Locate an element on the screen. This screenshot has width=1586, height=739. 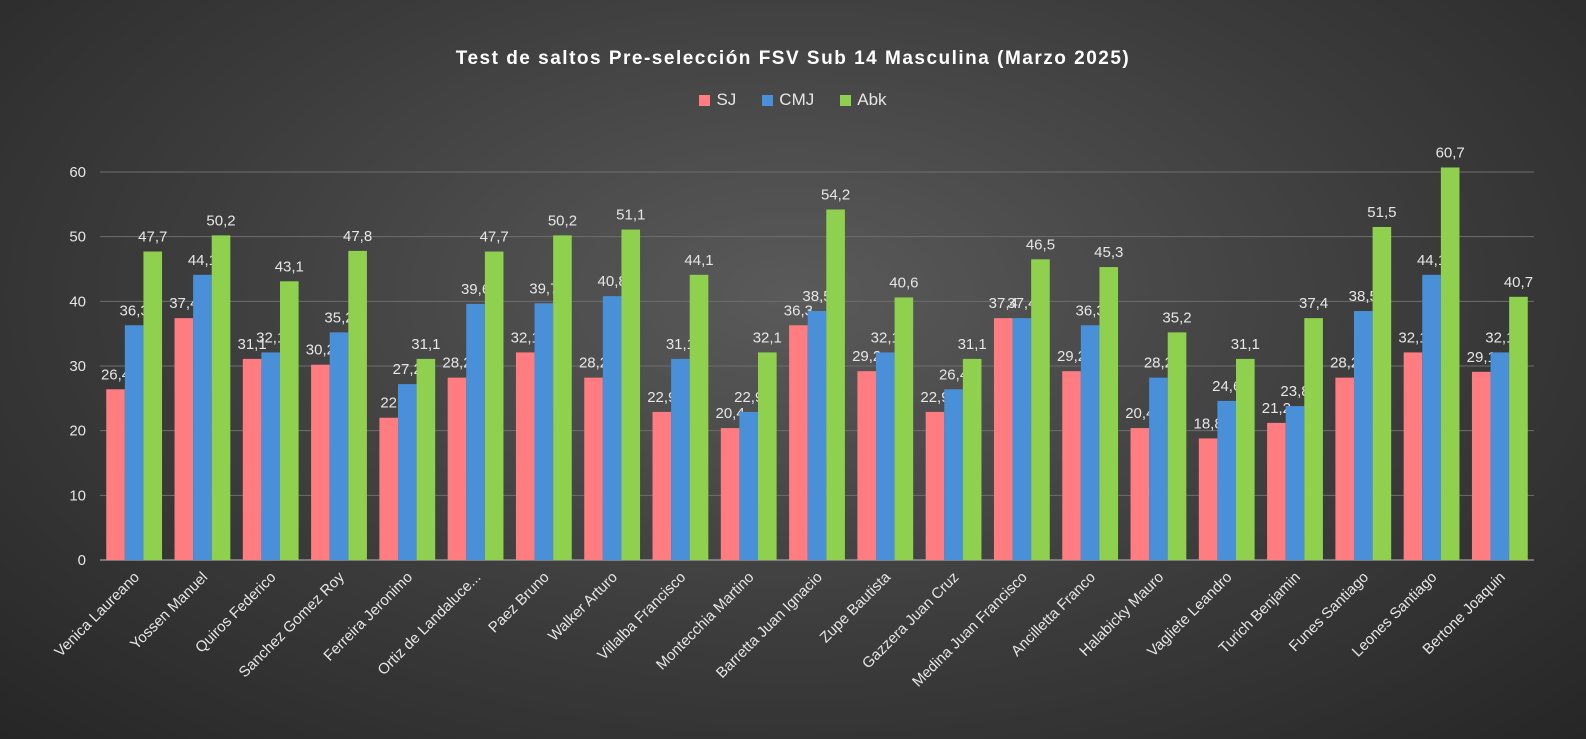
data-label-sj-11: 29,2 is located at coordinates (866, 356).